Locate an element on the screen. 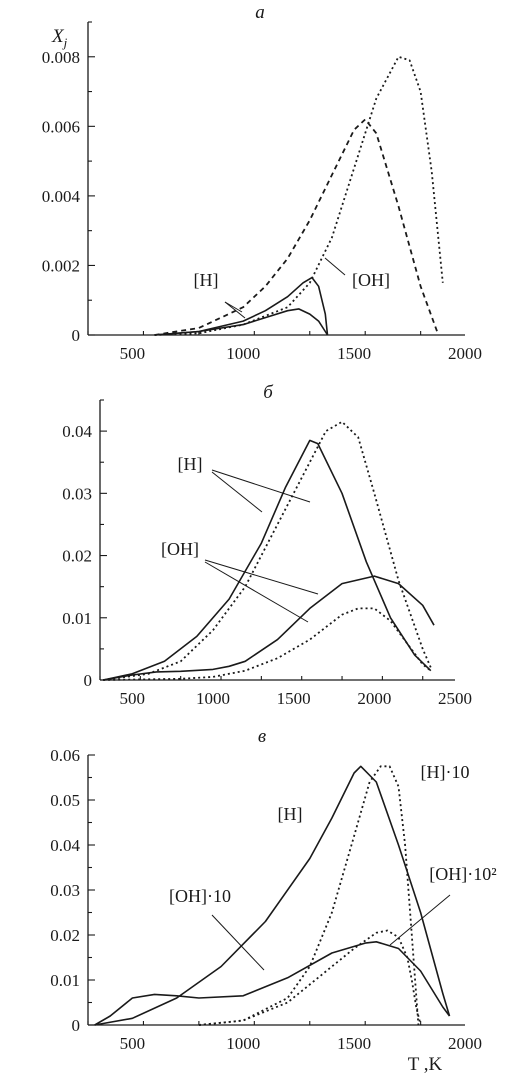  panel-label: б is located at coordinates (268, 392).